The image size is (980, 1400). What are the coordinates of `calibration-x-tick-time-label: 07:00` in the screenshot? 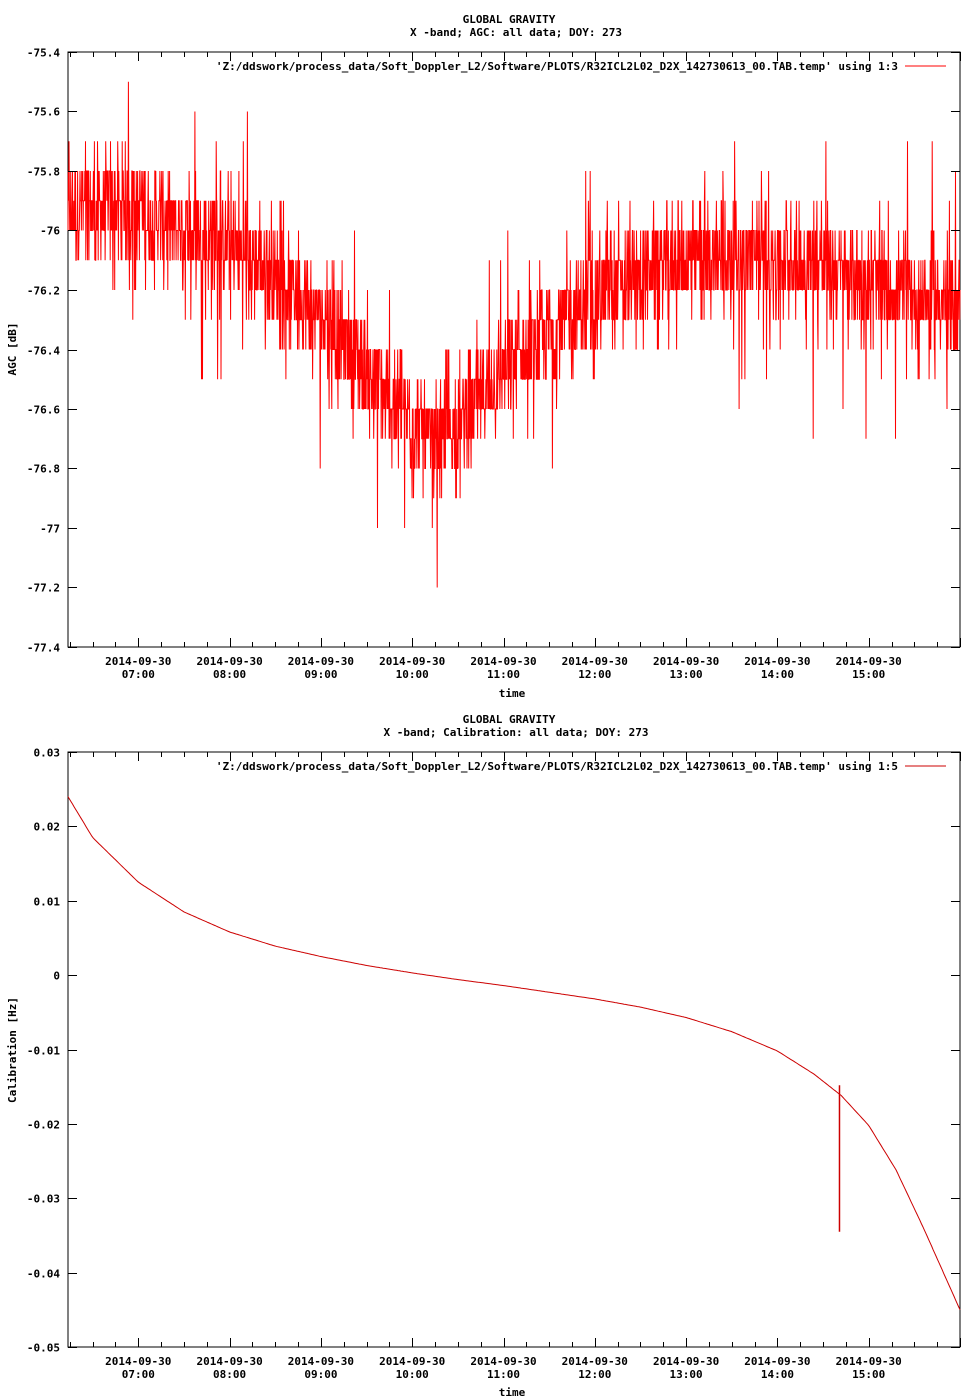 It's located at (138, 1374).